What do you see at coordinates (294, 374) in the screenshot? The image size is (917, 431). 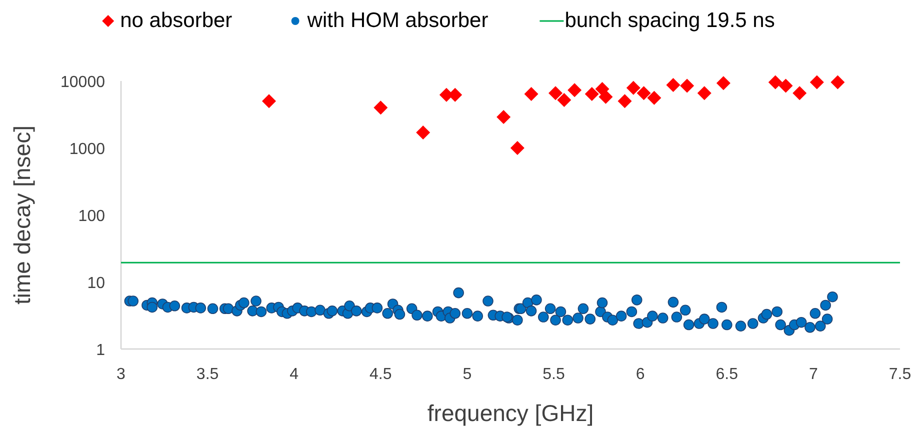 I see `x-tick-label: 4` at bounding box center [294, 374].